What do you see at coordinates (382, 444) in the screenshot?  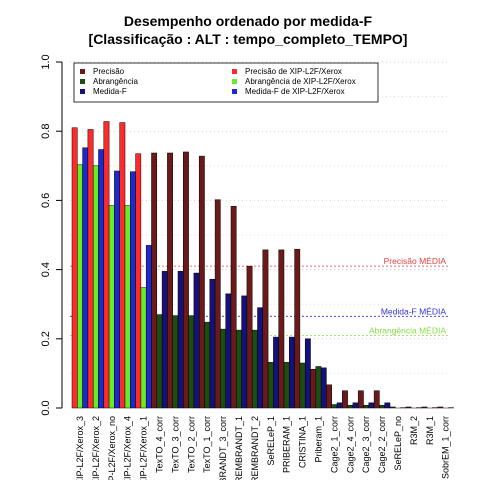 I see `category-label-19: Cage2_2_corr` at bounding box center [382, 444].